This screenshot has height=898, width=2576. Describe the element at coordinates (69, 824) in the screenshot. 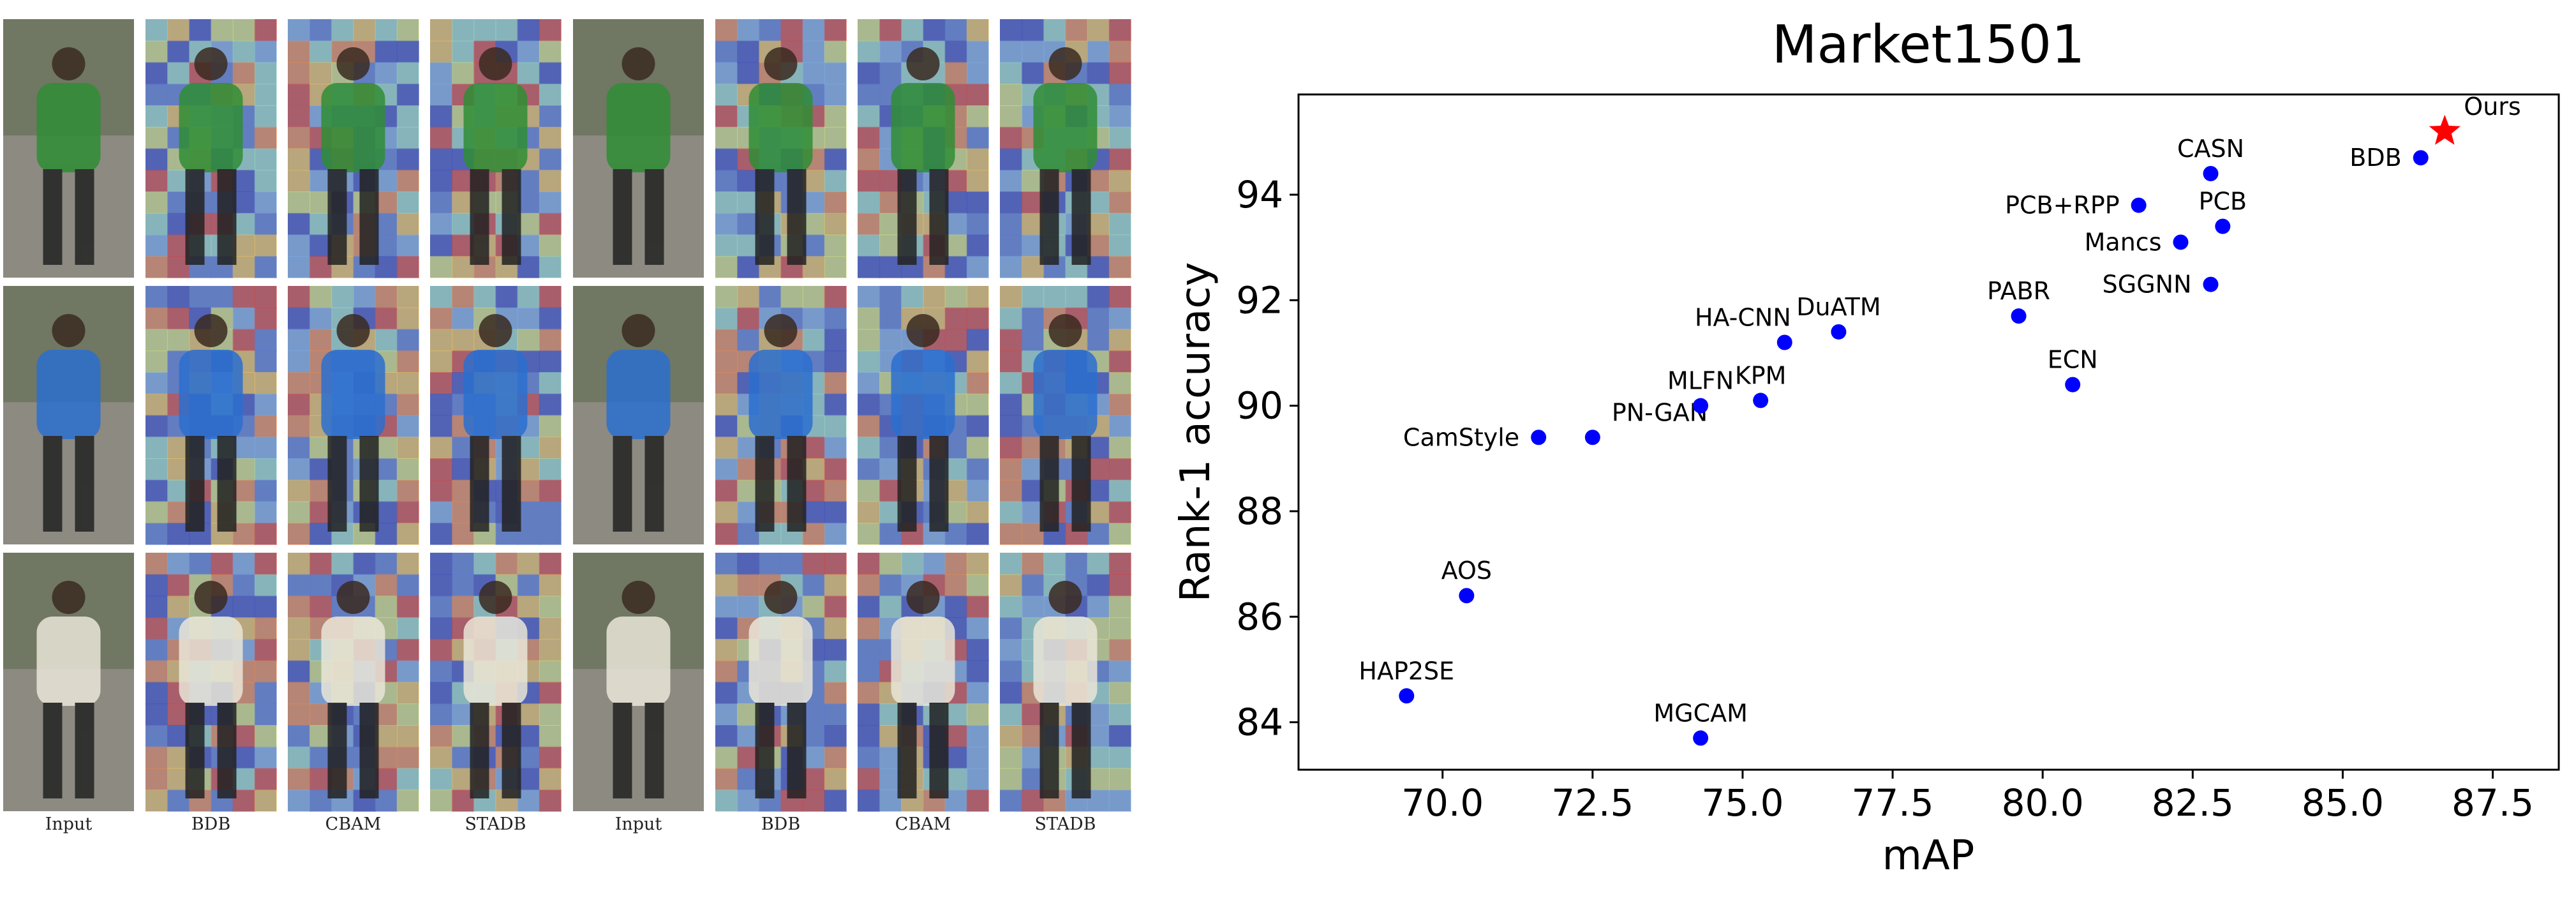

I see `column-label: Input` at that location.